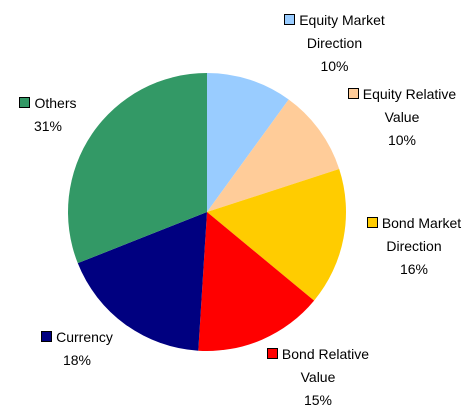 This screenshot has height=410, width=473. Describe the element at coordinates (77, 360) in the screenshot. I see `value-label: 18%` at that location.